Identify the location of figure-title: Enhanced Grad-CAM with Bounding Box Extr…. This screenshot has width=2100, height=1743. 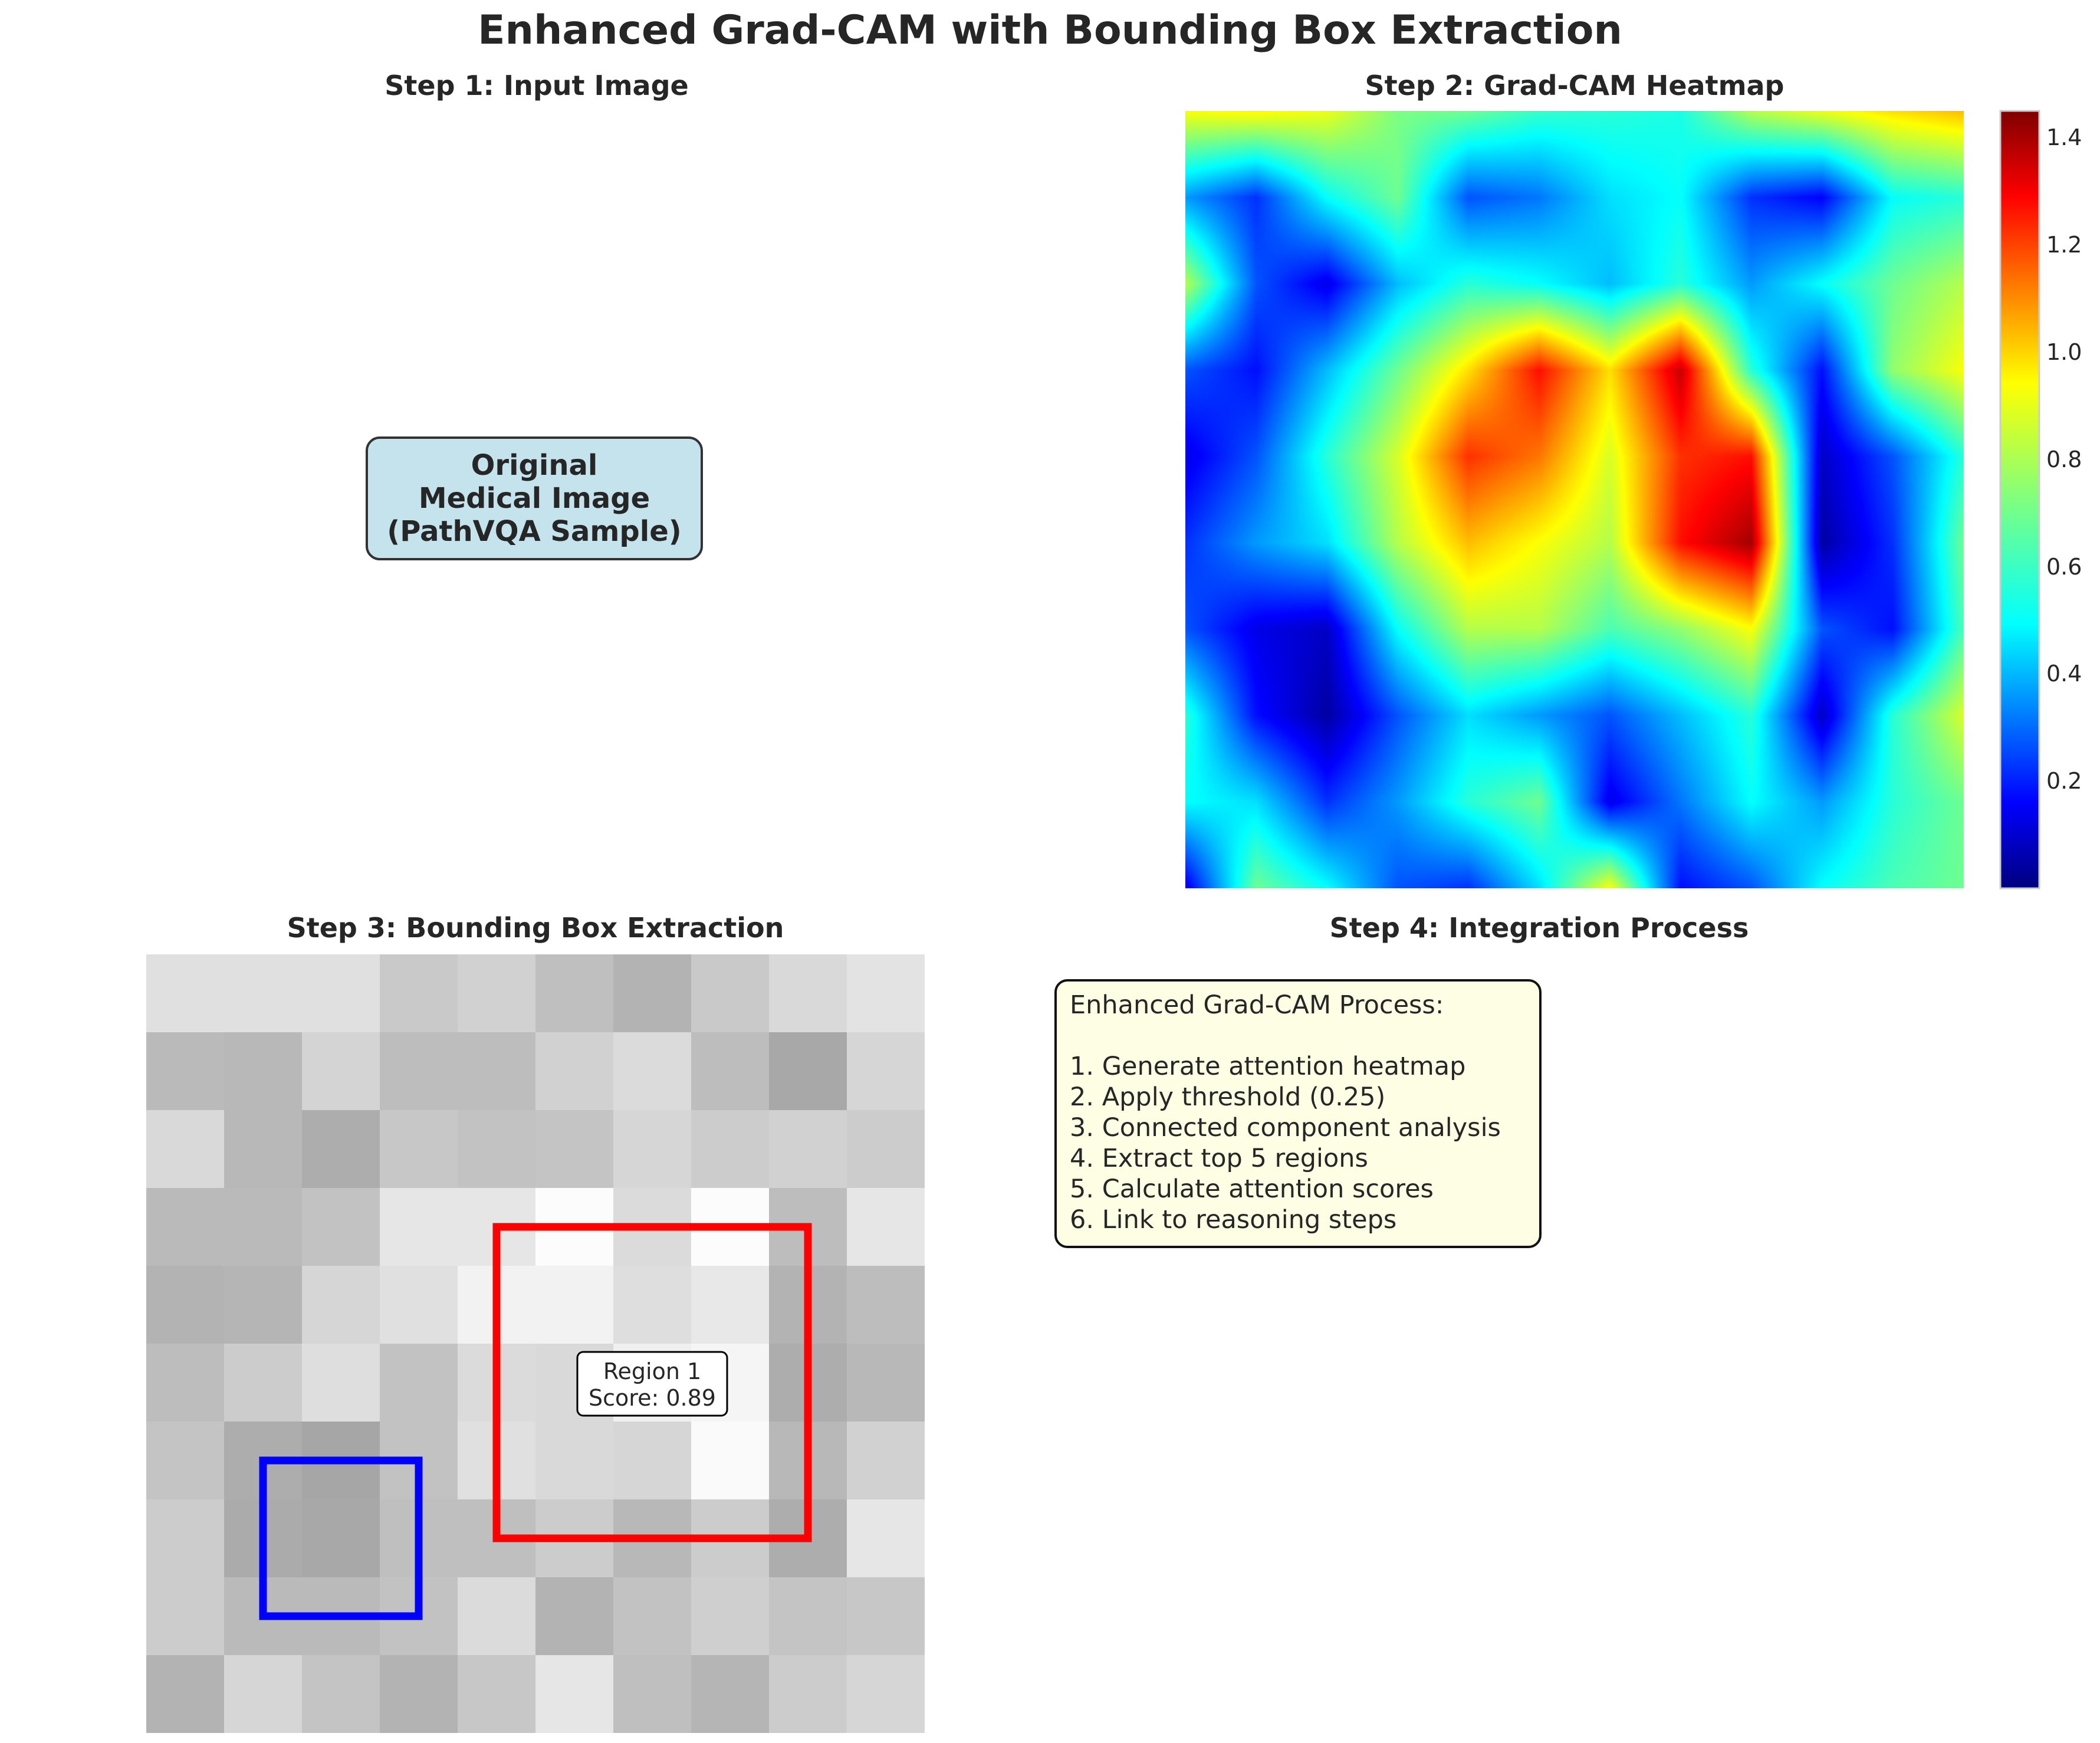
(1050, 30).